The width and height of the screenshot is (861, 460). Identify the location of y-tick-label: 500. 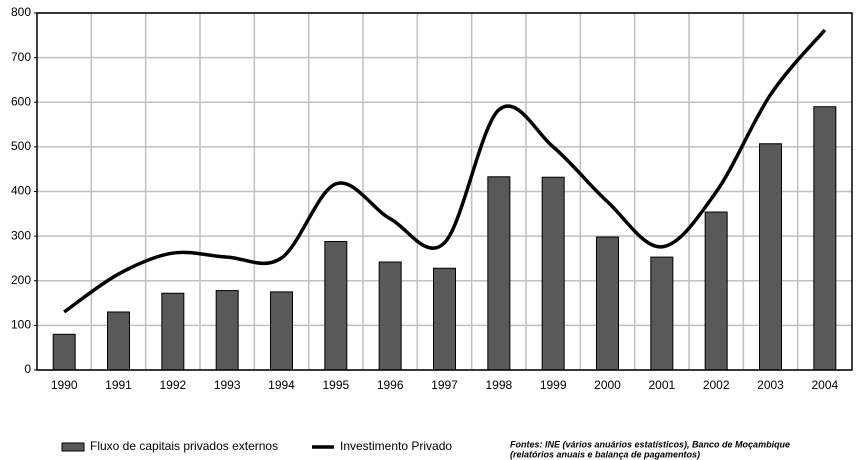
(21, 146).